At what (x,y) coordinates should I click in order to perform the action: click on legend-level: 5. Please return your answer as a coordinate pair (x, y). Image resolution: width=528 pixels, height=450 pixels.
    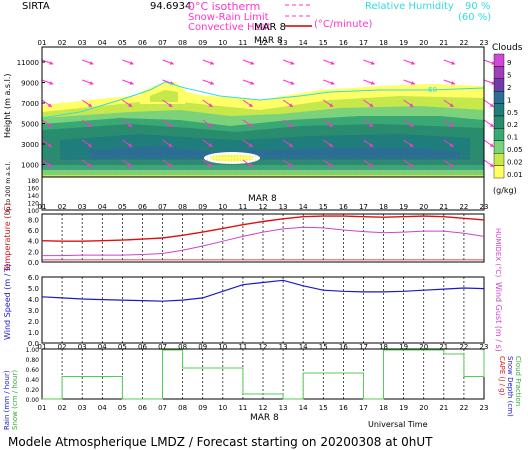
    Looking at the image, I should click on (509, 76).